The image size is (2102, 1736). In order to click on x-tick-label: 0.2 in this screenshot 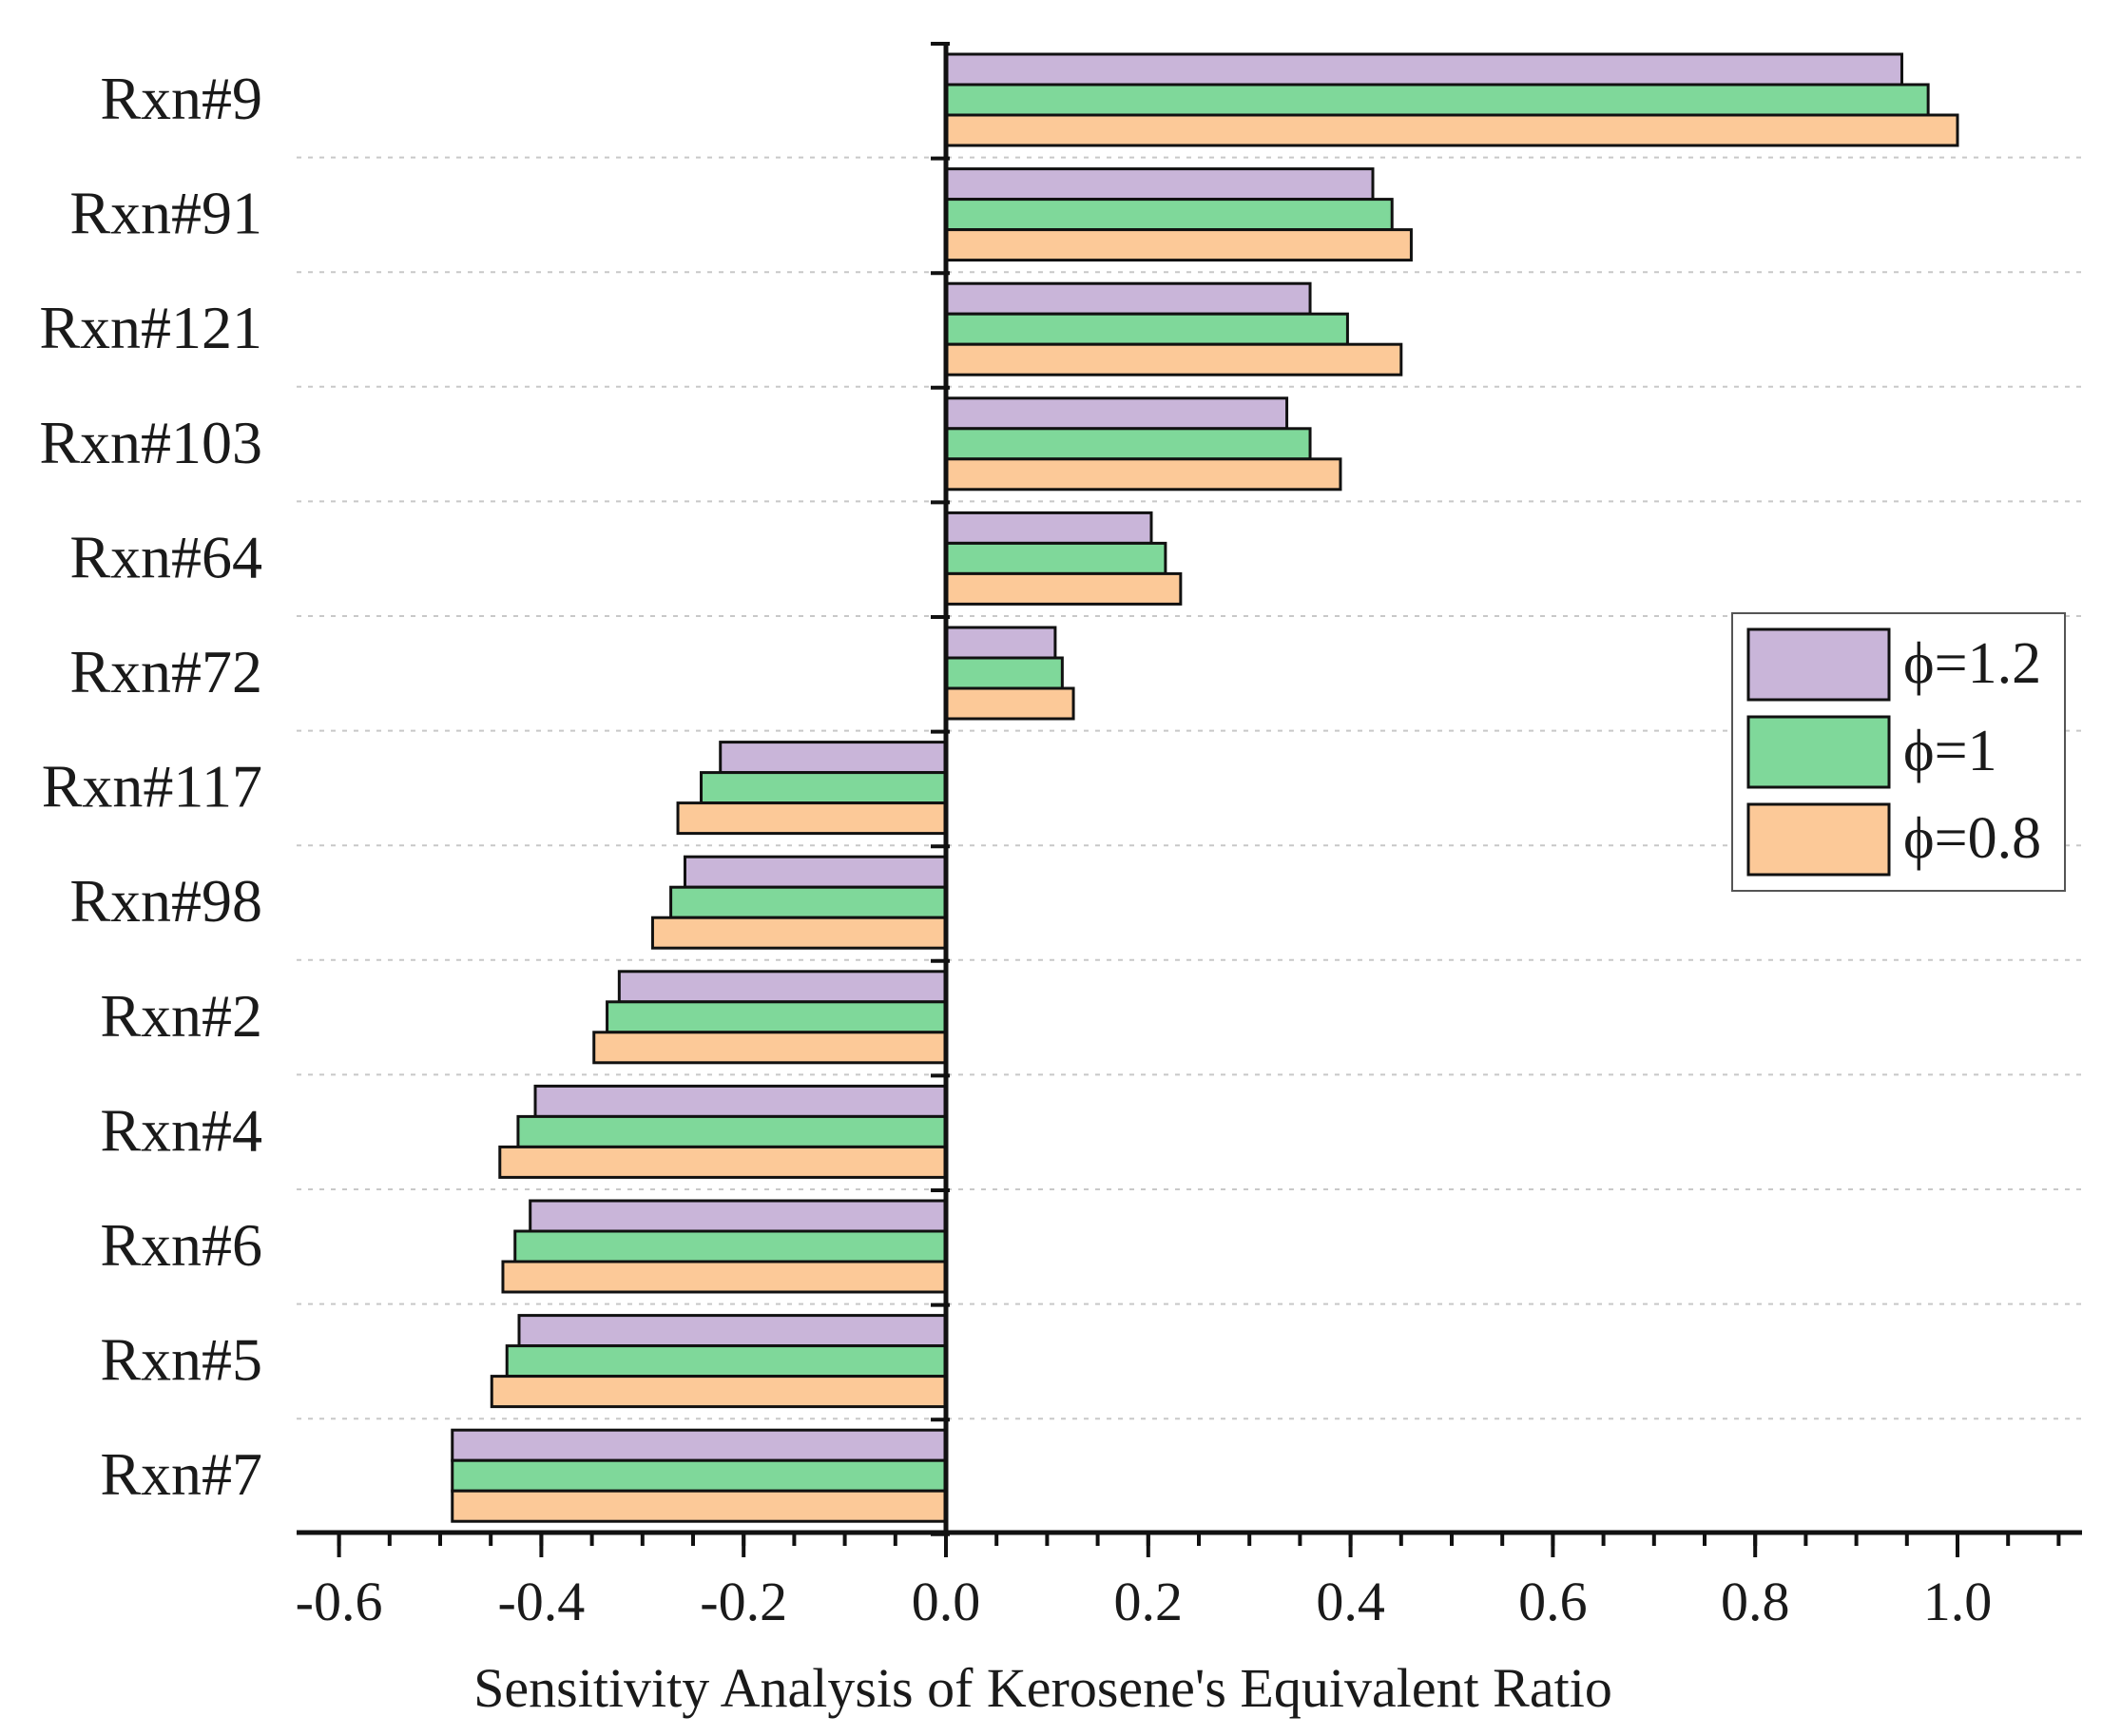, I will do `click(1149, 1601)`.